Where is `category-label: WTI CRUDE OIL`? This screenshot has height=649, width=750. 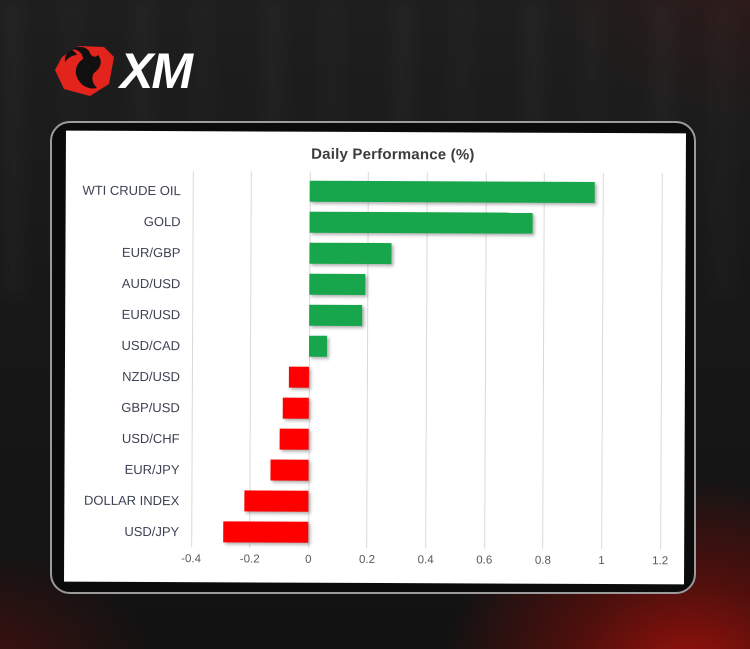 category-label: WTI CRUDE OIL is located at coordinates (131, 190).